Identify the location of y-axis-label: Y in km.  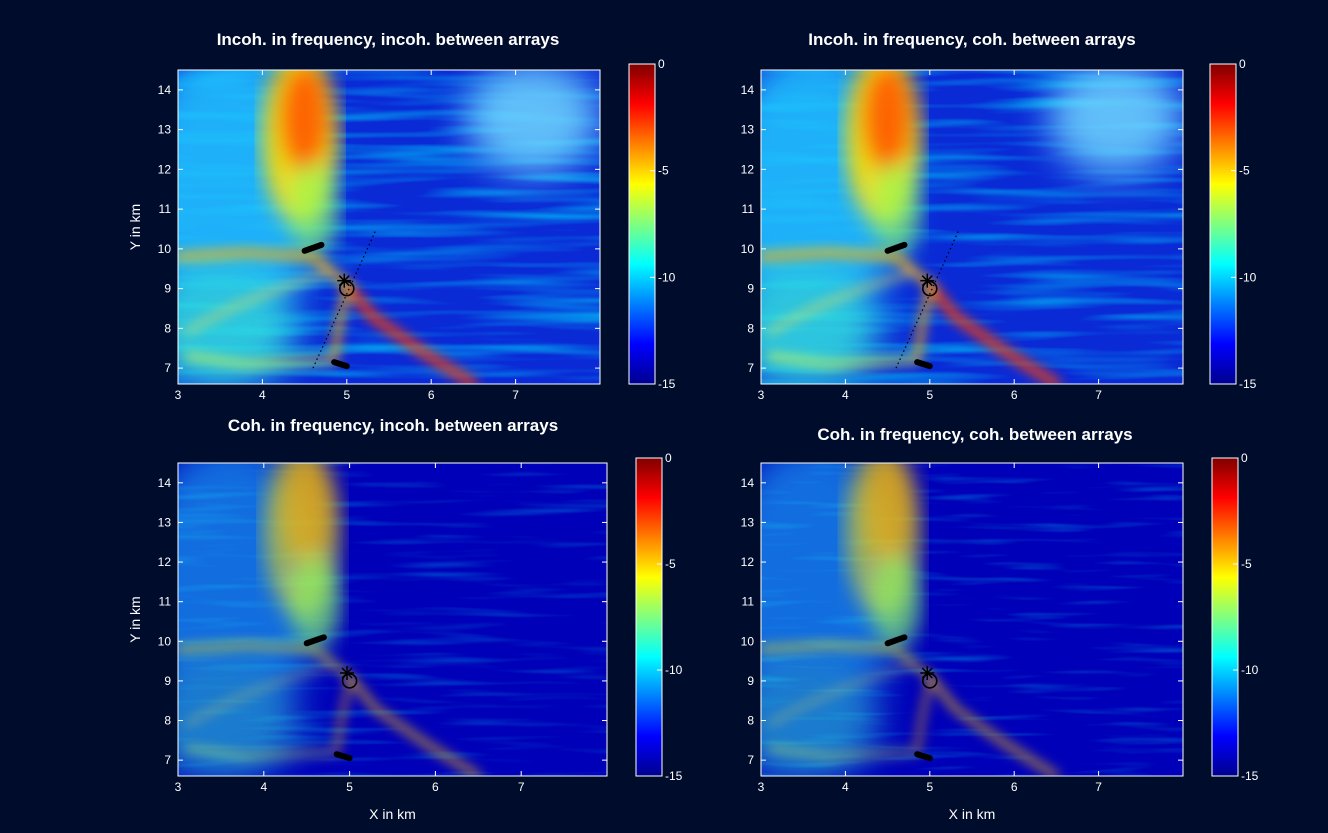
(135, 227).